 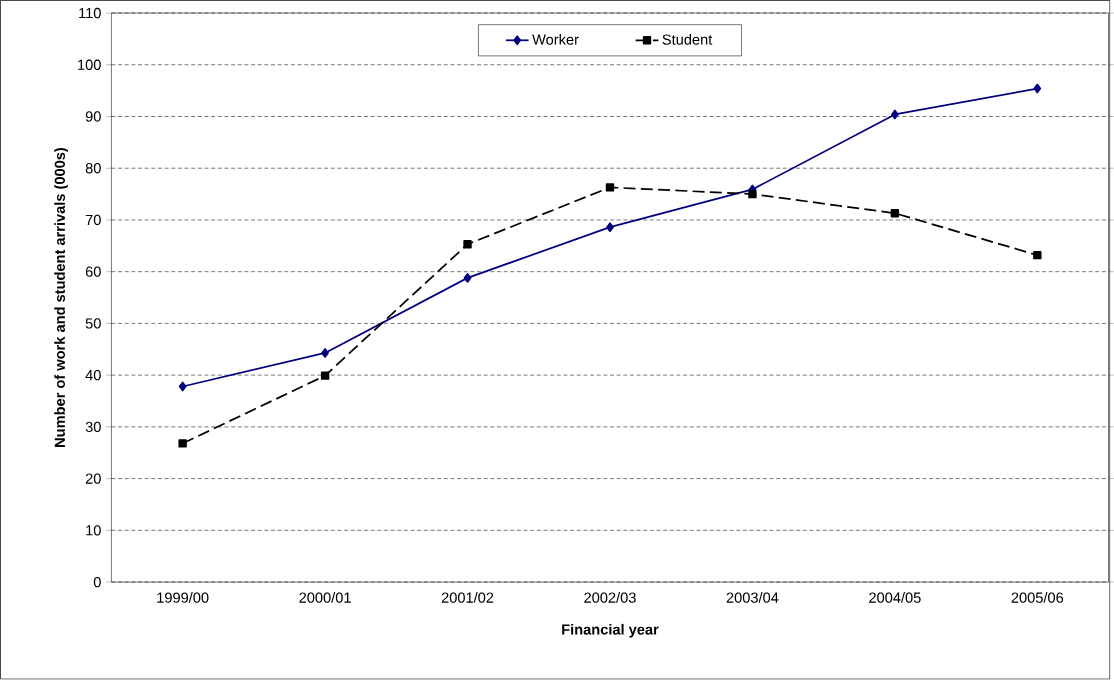 I want to click on y-tick-label: 110, so click(x=90, y=13).